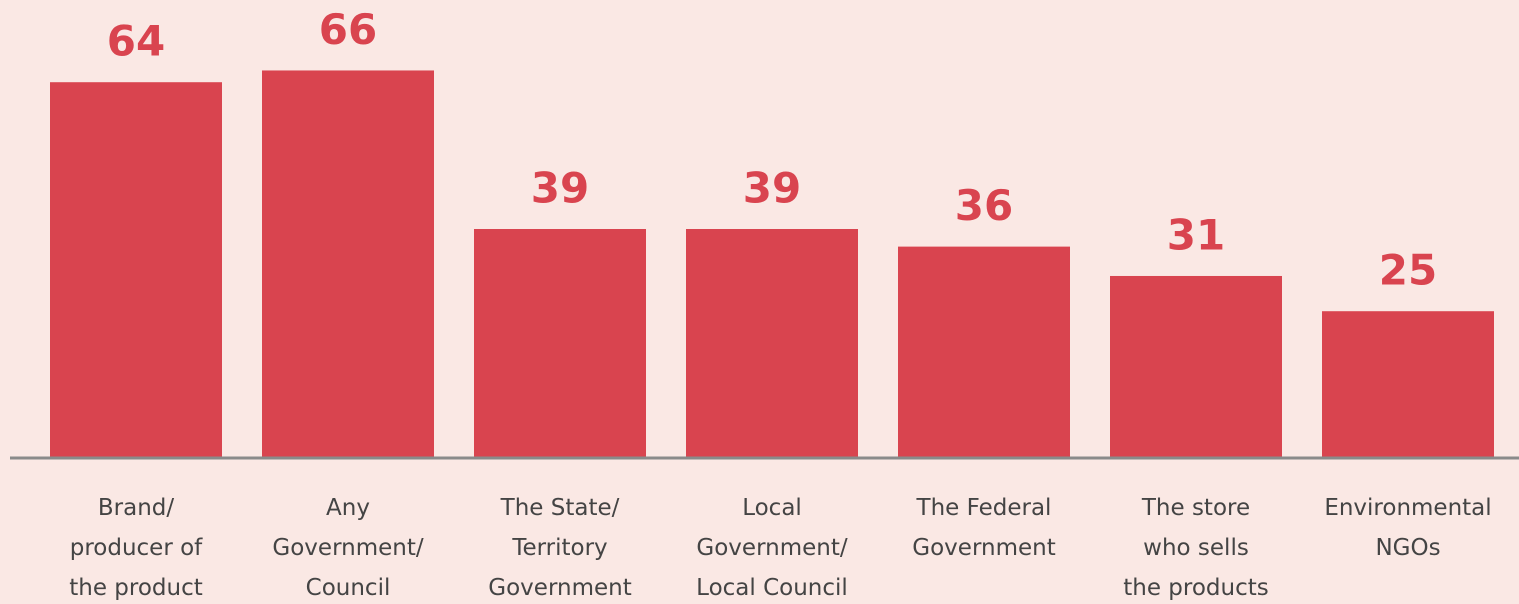  Describe the element at coordinates (1196, 234) in the screenshot. I see `value-label: 31` at that location.